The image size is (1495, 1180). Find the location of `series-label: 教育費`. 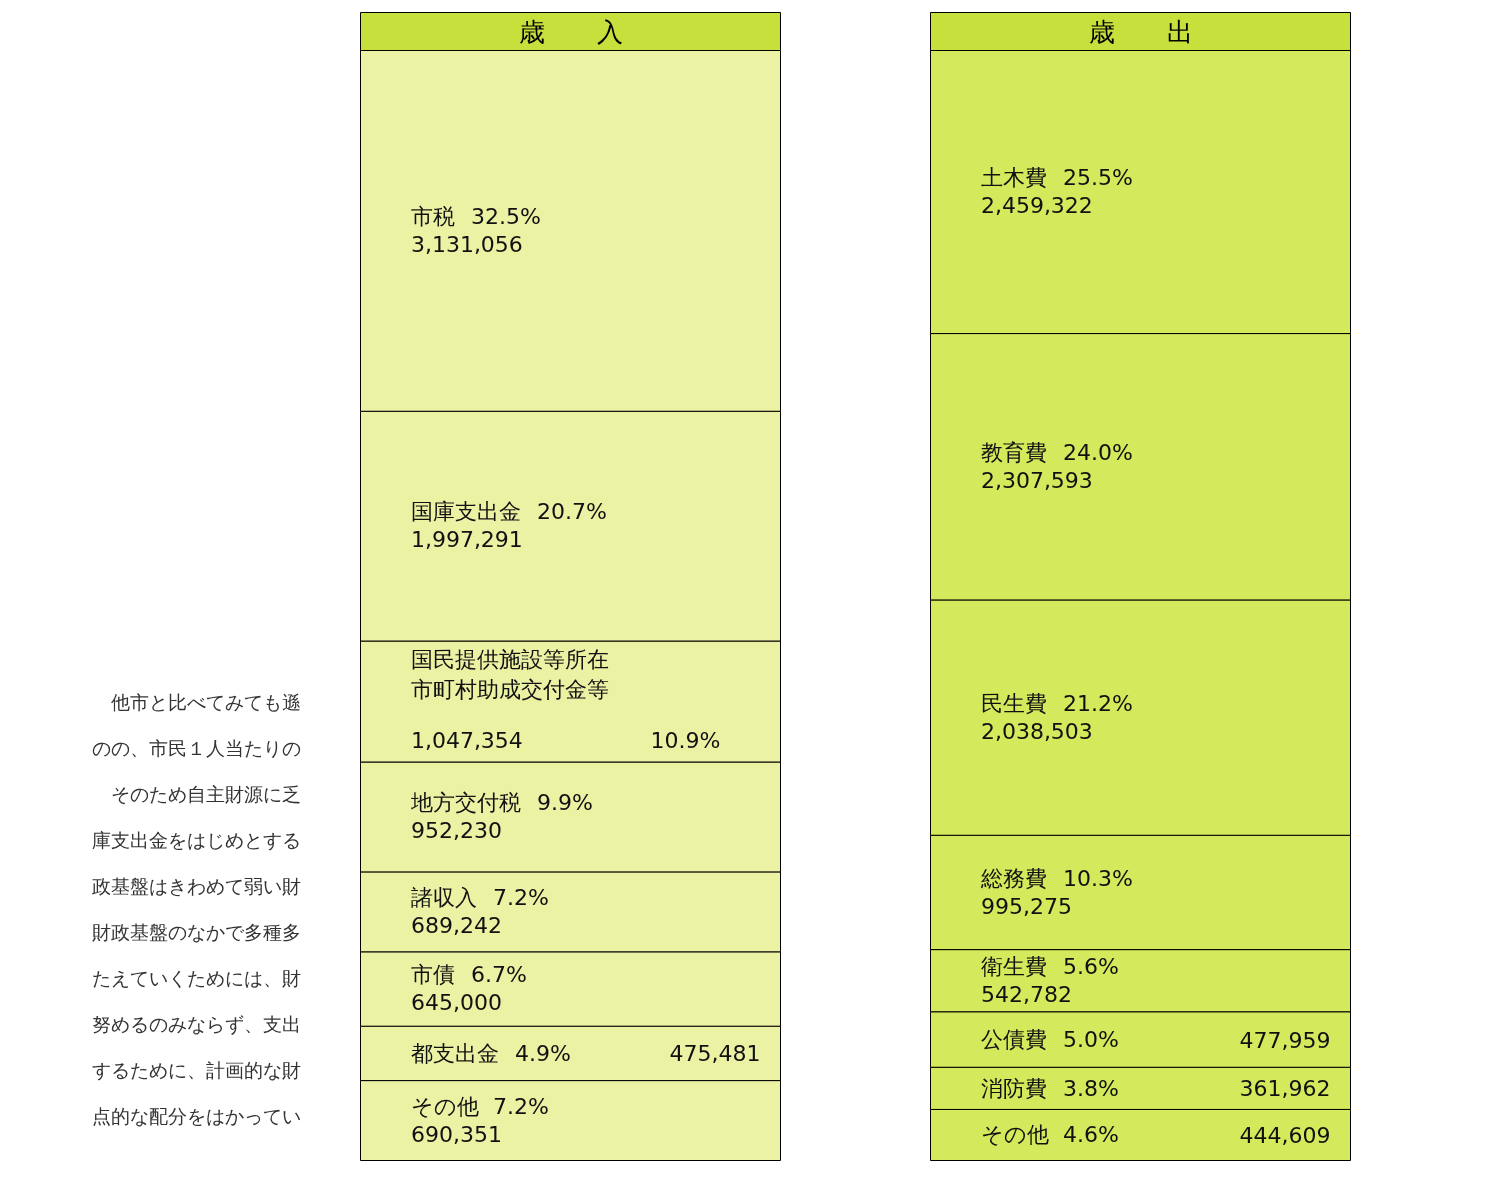

series-label: 教育費 is located at coordinates (1013, 452).